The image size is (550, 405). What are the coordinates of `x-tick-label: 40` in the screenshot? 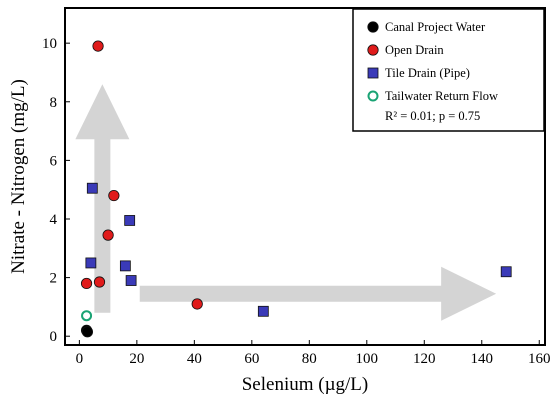 It's located at (194, 359).